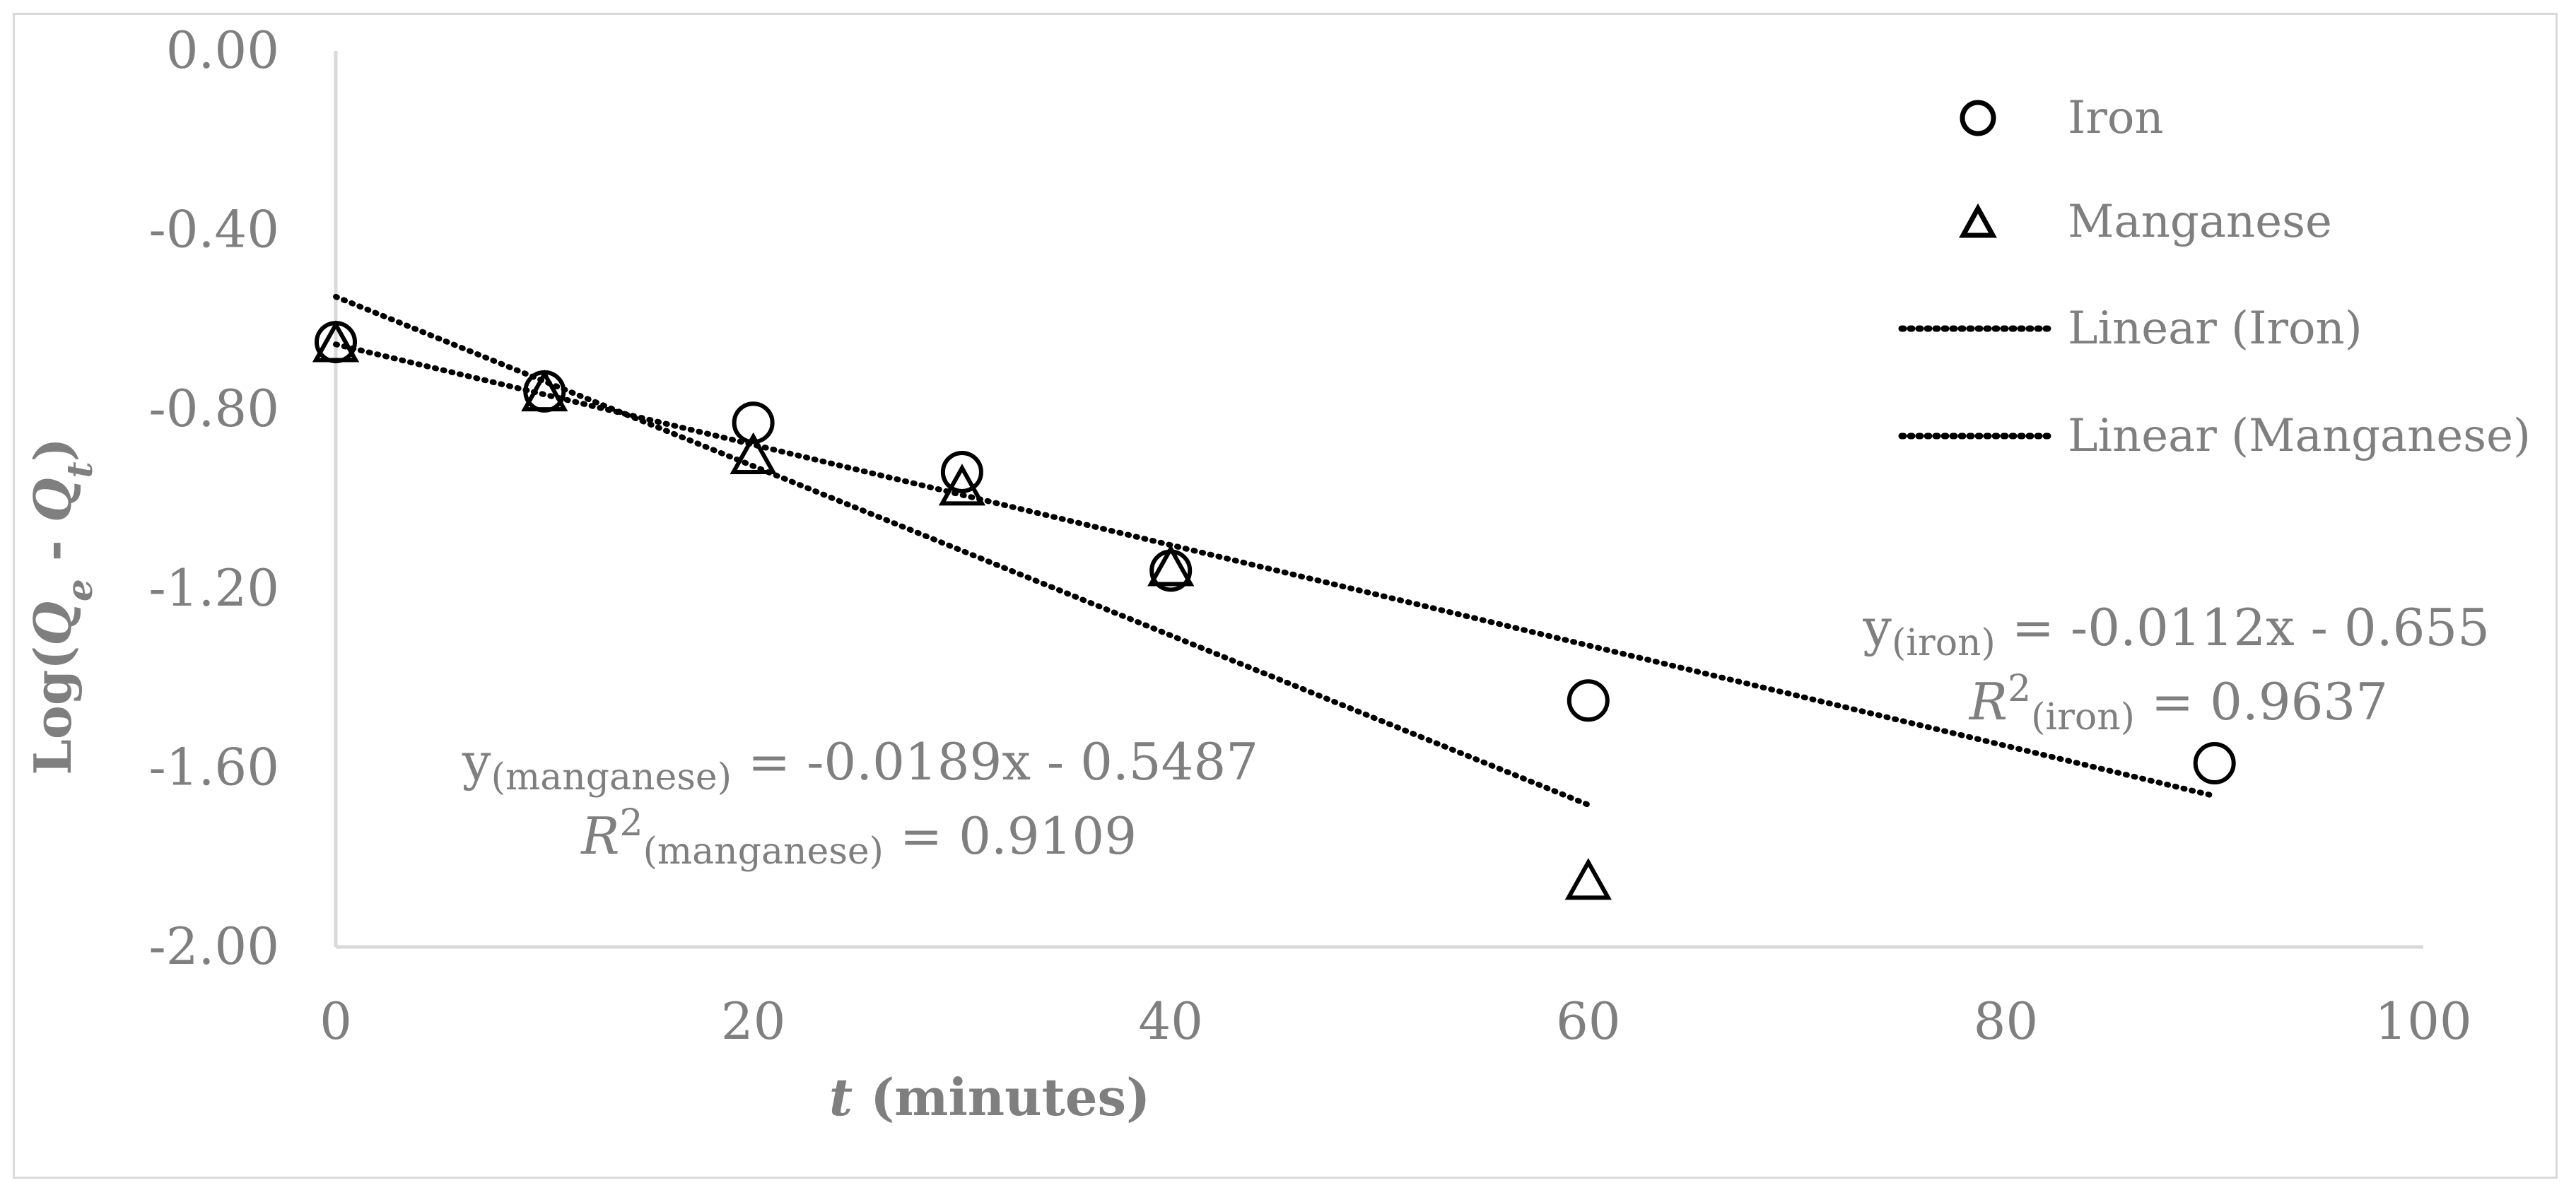 This screenshot has width=2576, height=1195. Describe the element at coordinates (214, 588) in the screenshot. I see `y-tick-label: -1.20` at that location.